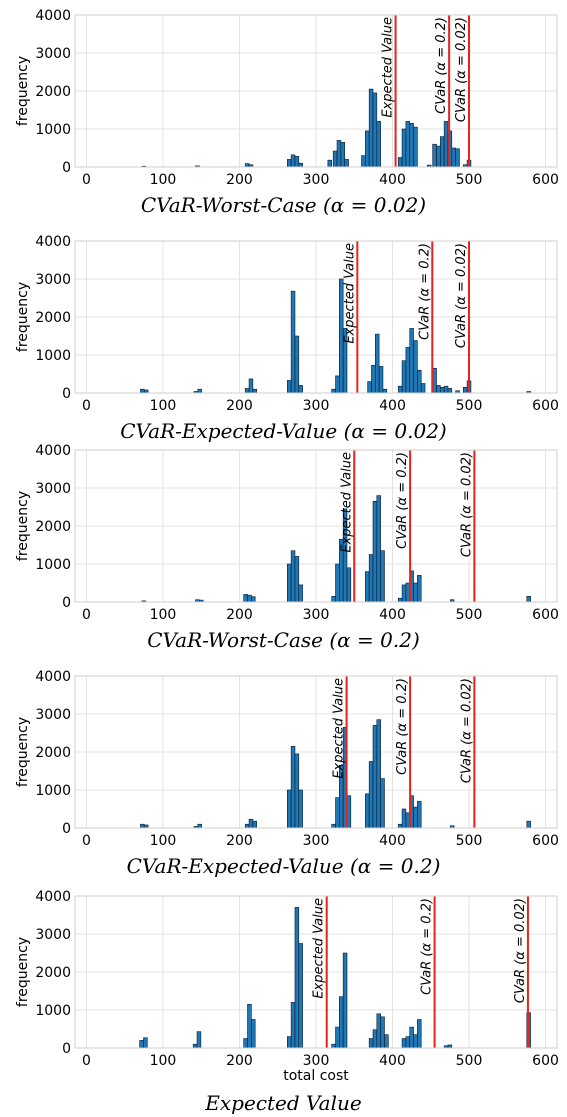  What do you see at coordinates (316, 752) in the screenshot?
I see `grid` at bounding box center [316, 752].